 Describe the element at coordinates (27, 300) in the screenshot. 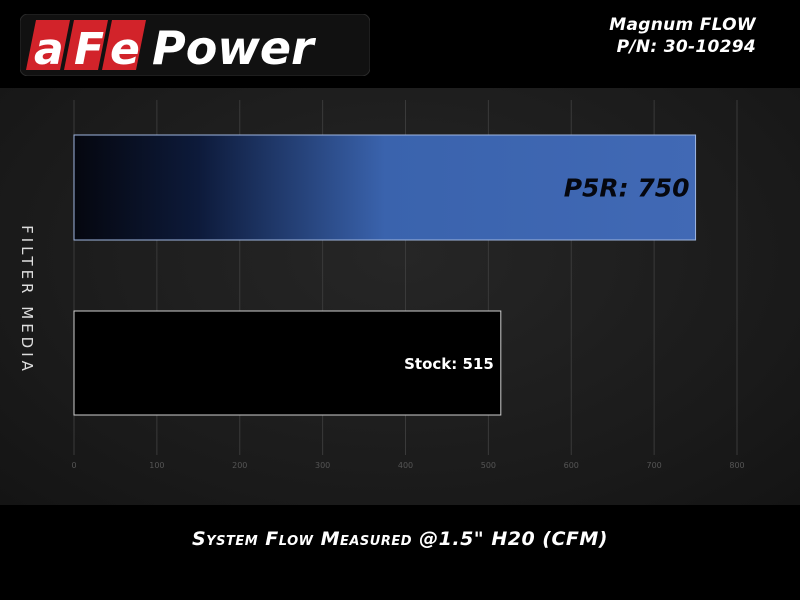

I see `y-axis-label: FILTER MEDIA` at that location.